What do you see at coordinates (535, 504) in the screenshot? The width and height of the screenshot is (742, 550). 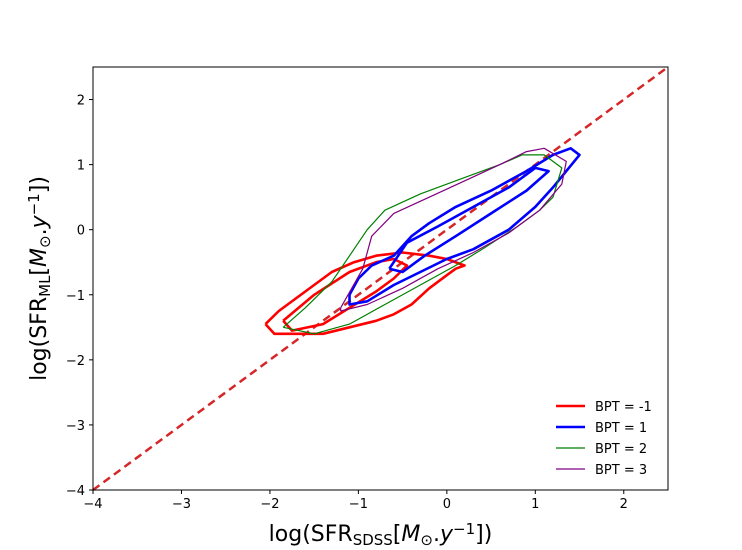 I see `x-tick-label: 1` at bounding box center [535, 504].